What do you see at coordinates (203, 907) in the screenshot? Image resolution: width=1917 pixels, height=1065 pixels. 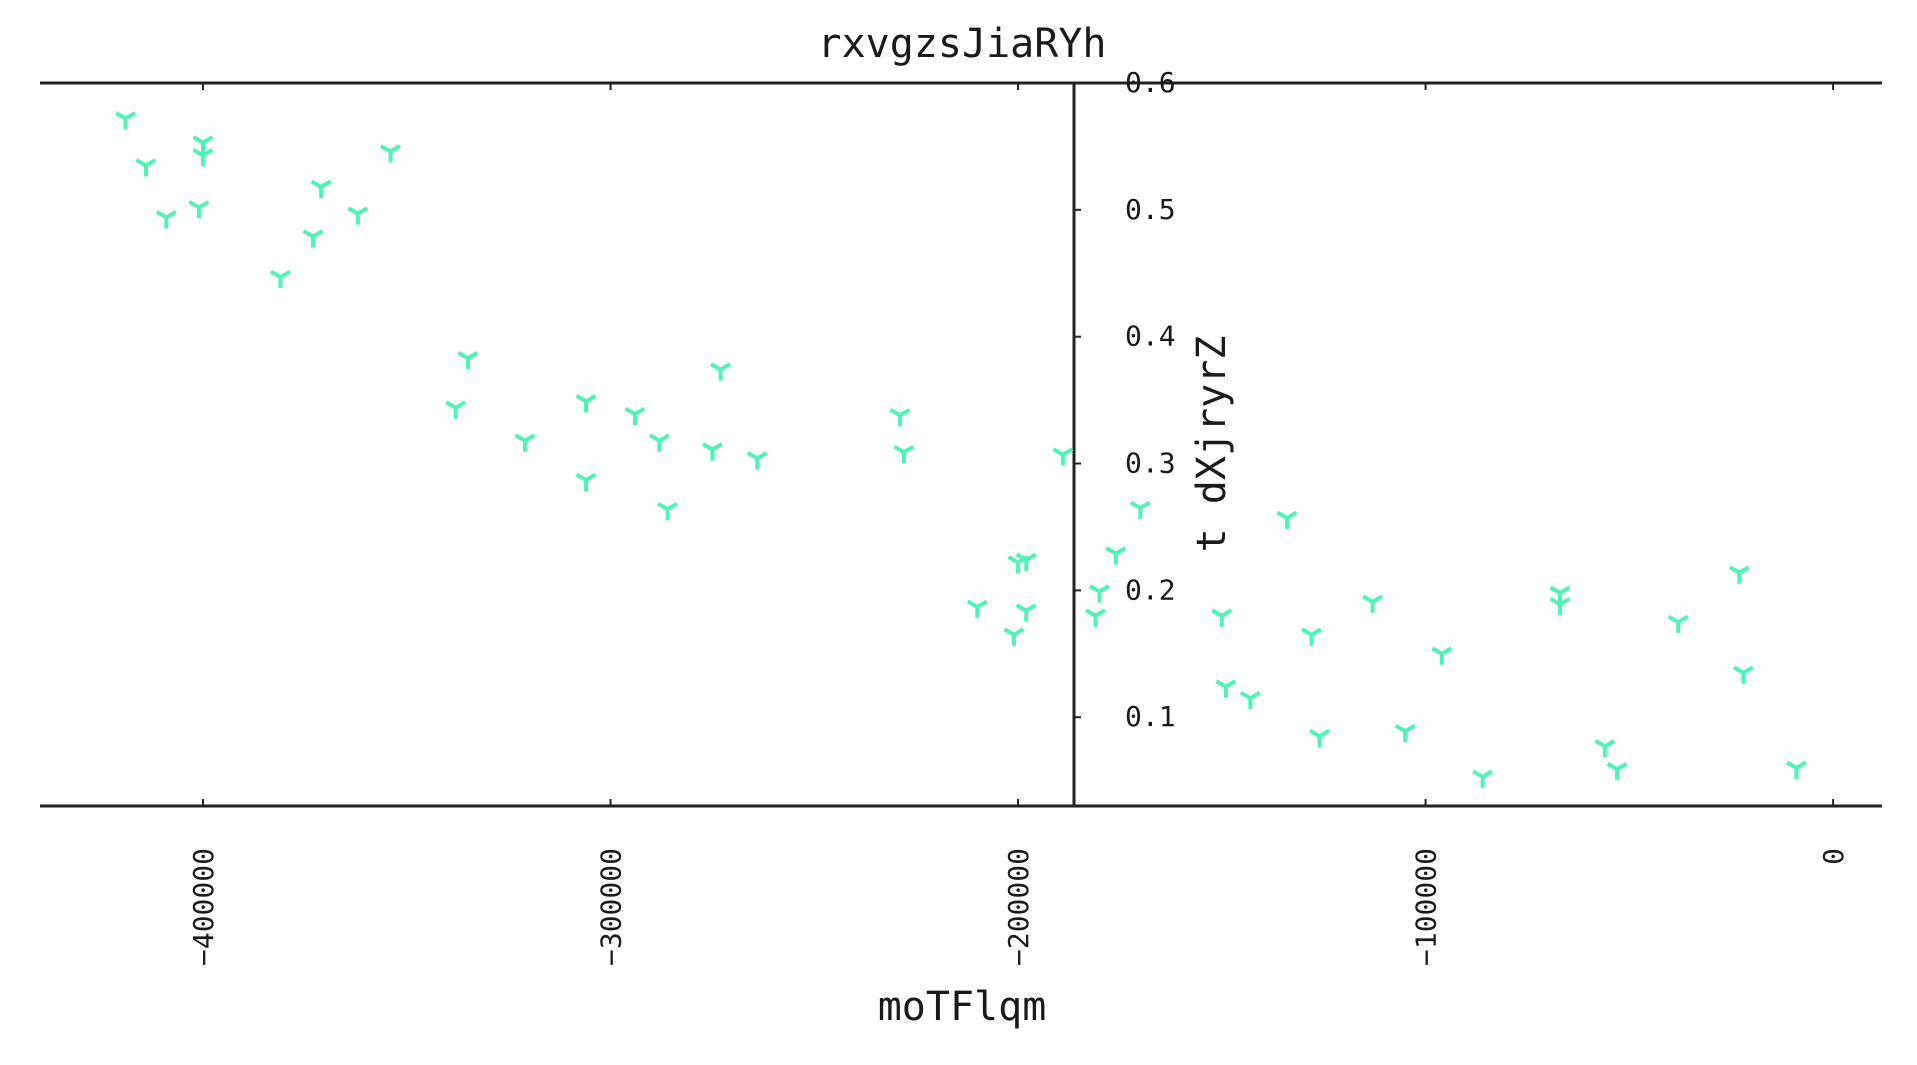 I see `x-tick-label: −400000` at bounding box center [203, 907].